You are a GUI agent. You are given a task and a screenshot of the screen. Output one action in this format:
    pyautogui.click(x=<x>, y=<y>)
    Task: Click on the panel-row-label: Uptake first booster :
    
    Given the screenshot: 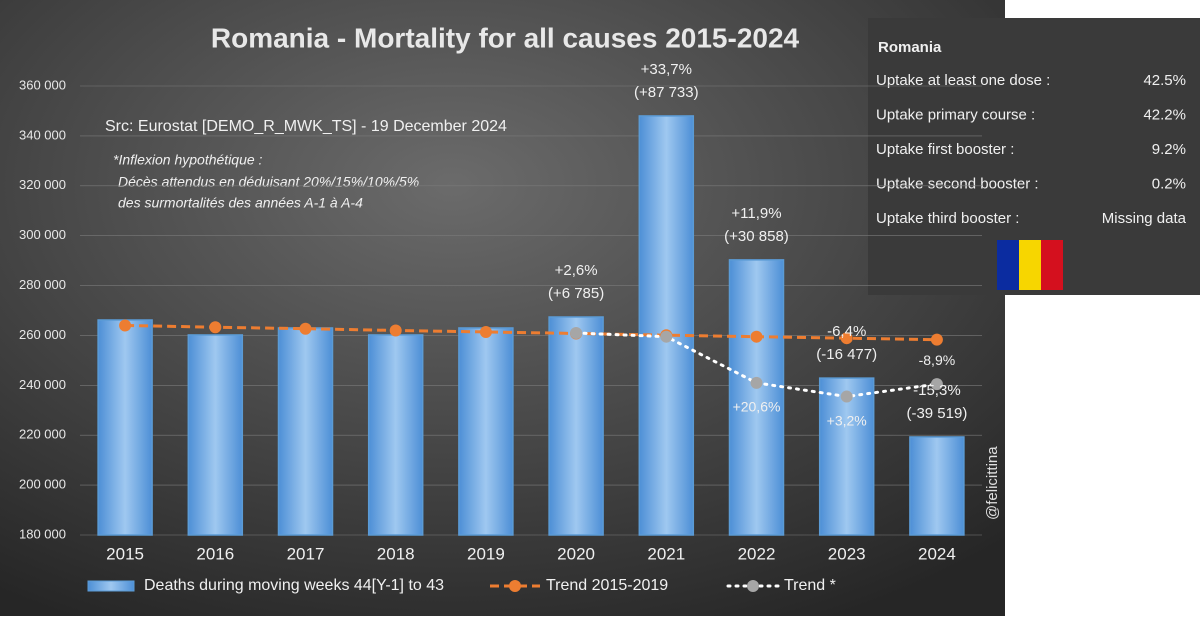 What is the action you would take?
    pyautogui.click(x=945, y=149)
    